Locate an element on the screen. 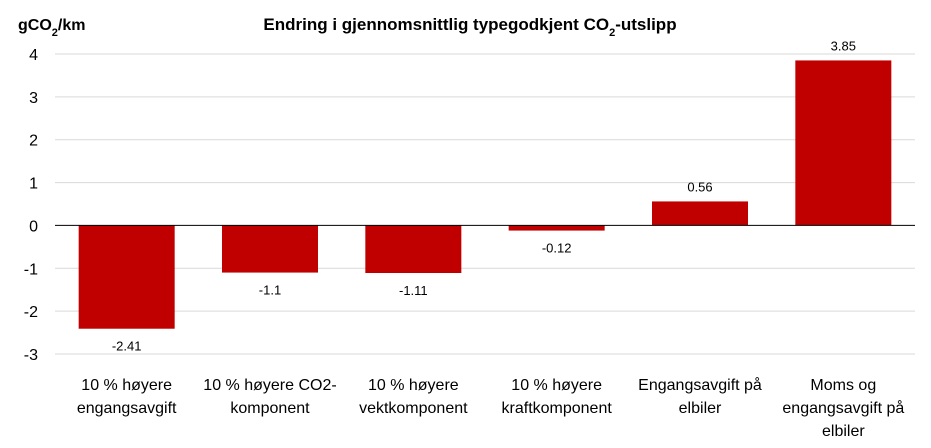  y-tick-label: -2 is located at coordinates (31, 312).